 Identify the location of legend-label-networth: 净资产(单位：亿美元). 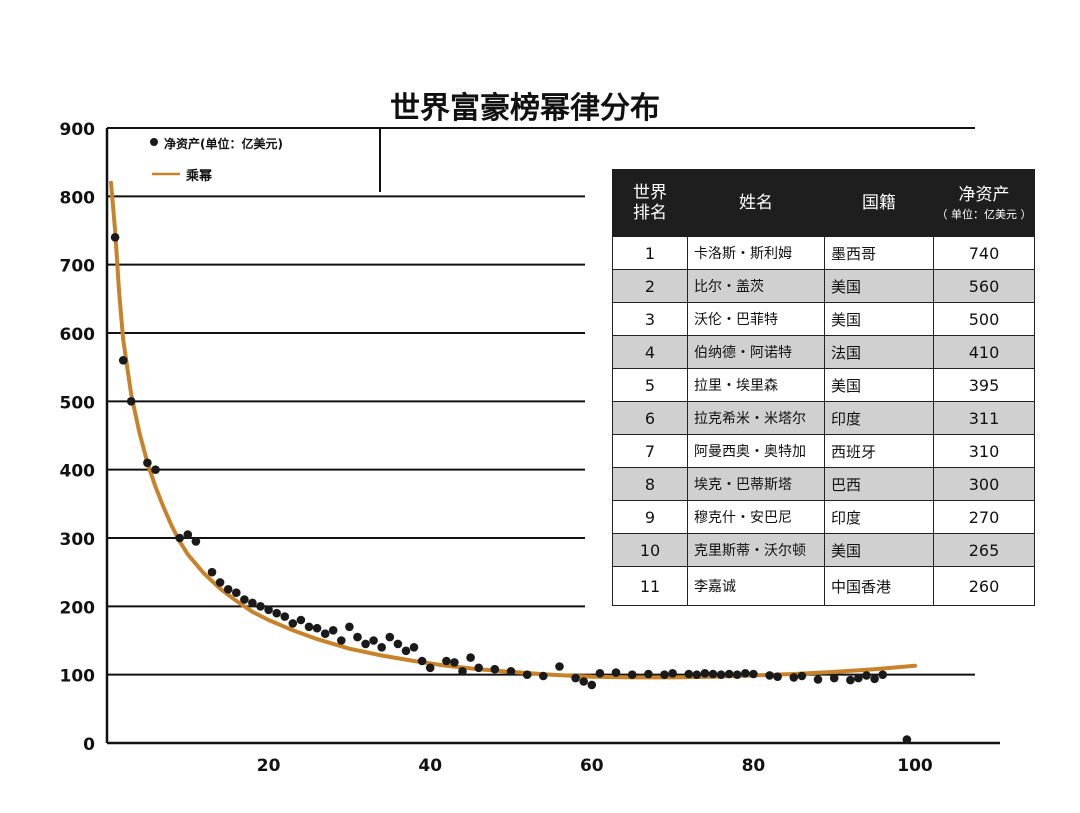
(223, 143).